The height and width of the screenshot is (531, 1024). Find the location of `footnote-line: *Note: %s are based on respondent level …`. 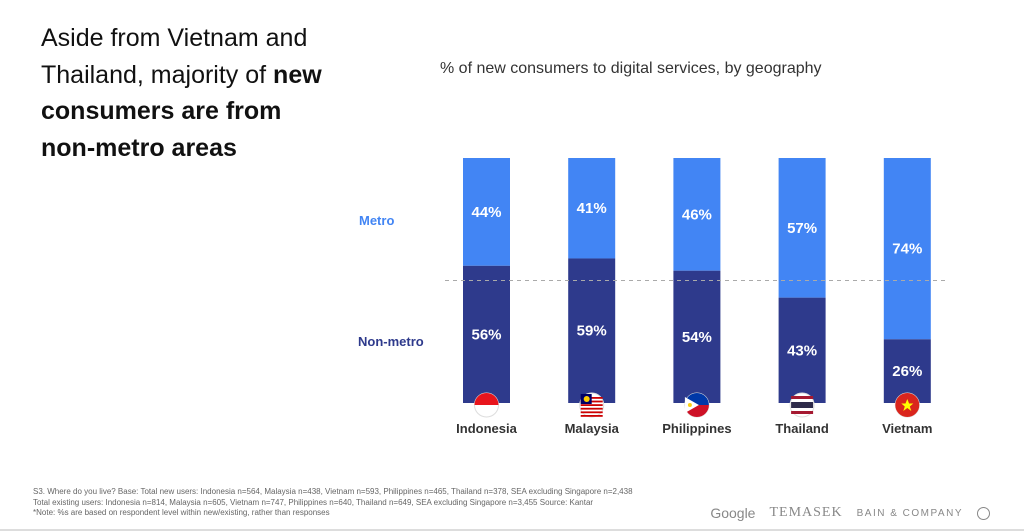

footnote-line: *Note: %s are based on respondent level … is located at coordinates (181, 512).